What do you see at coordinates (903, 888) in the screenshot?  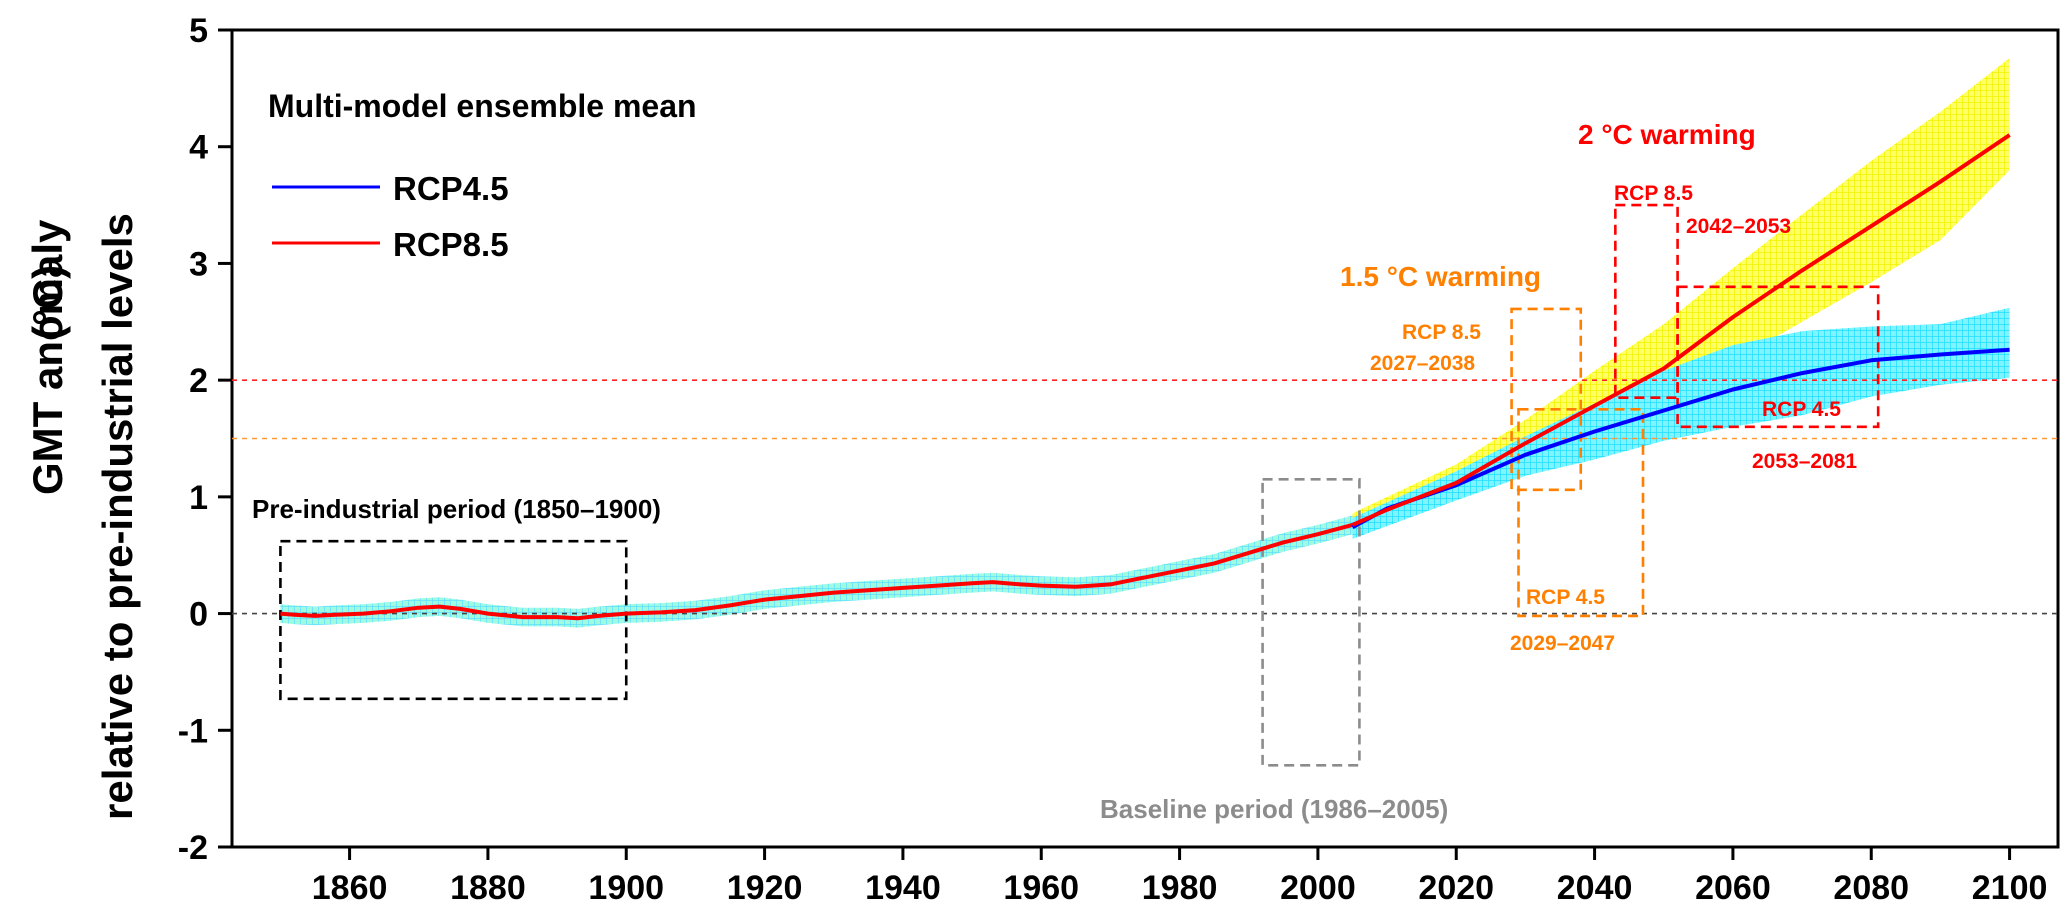 I see `x-tick-label: 1940` at bounding box center [903, 888].